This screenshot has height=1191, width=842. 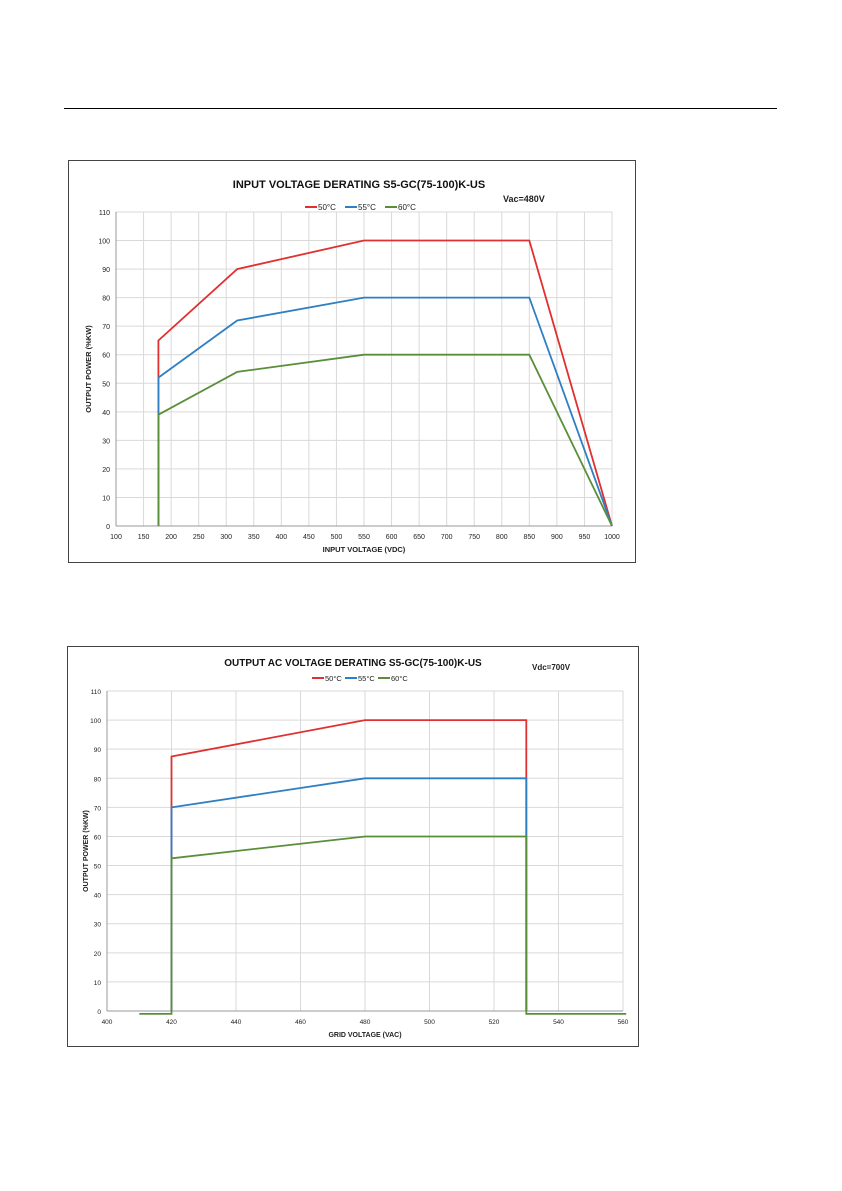 What do you see at coordinates (474, 537) in the screenshot?
I see `x-tick-label: 750` at bounding box center [474, 537].